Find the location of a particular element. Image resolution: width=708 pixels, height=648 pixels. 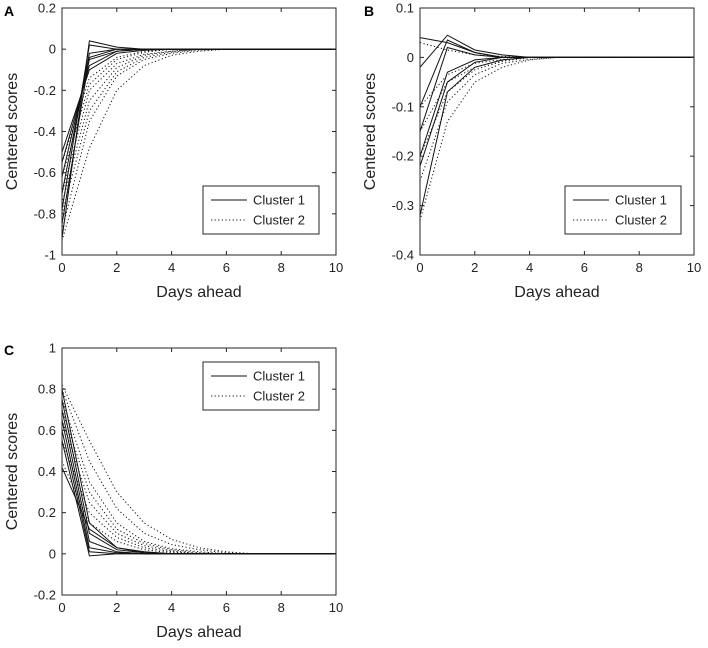

y-tick-label: 0.8 is located at coordinates (47, 389).